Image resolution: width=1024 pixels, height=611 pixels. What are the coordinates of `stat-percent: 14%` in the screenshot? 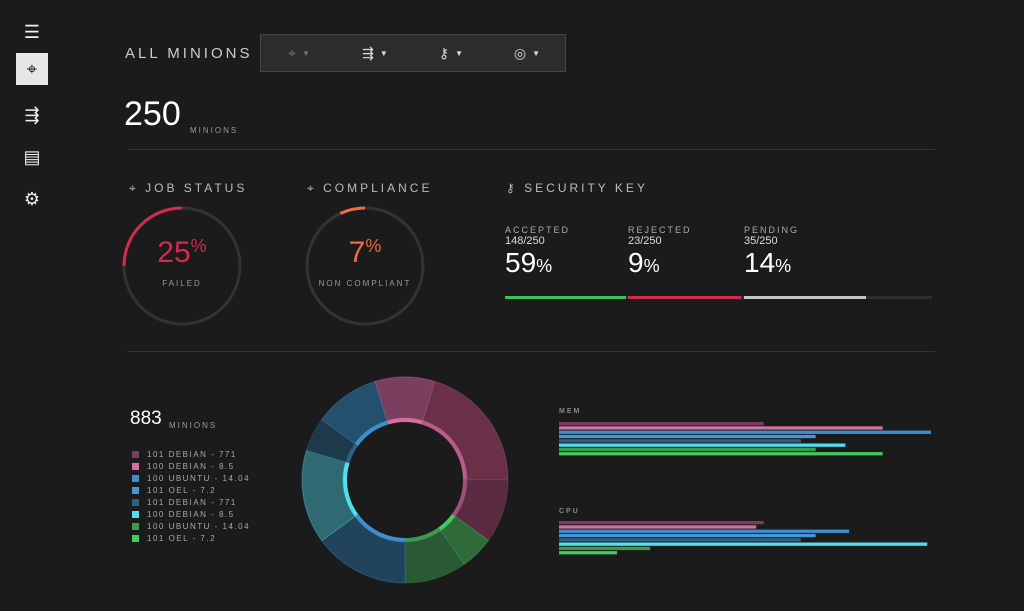 It's located at (771, 263).